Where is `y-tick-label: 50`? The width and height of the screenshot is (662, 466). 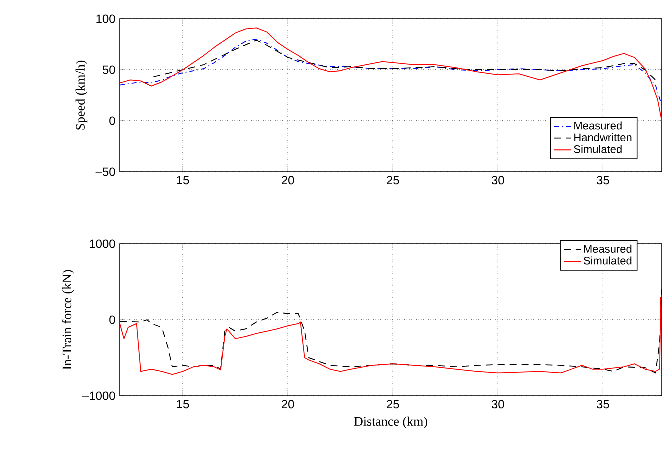 y-tick-label: 50 is located at coordinates (109, 70).